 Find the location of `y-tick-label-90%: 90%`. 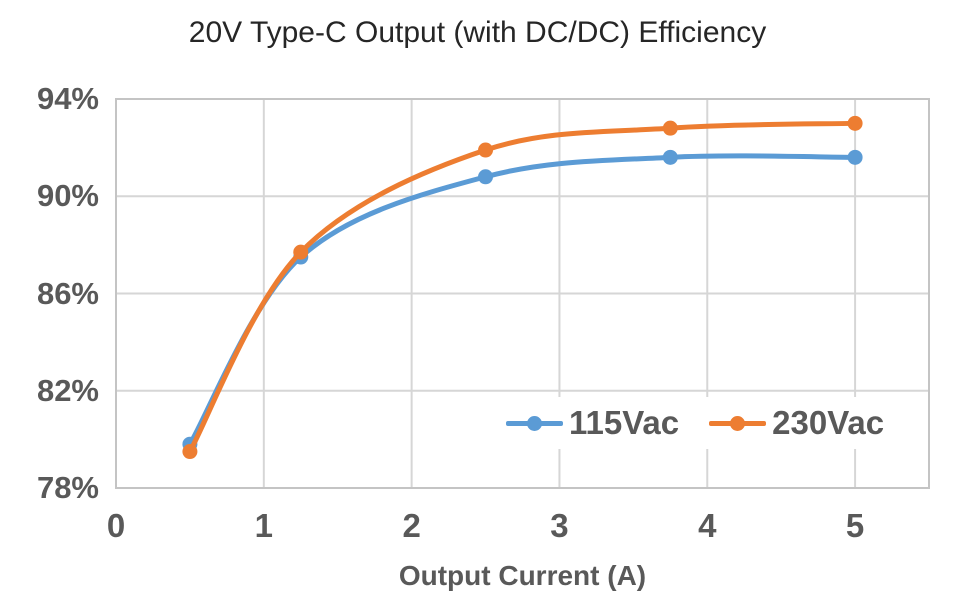

y-tick-label-90%: 90% is located at coordinates (67, 196).